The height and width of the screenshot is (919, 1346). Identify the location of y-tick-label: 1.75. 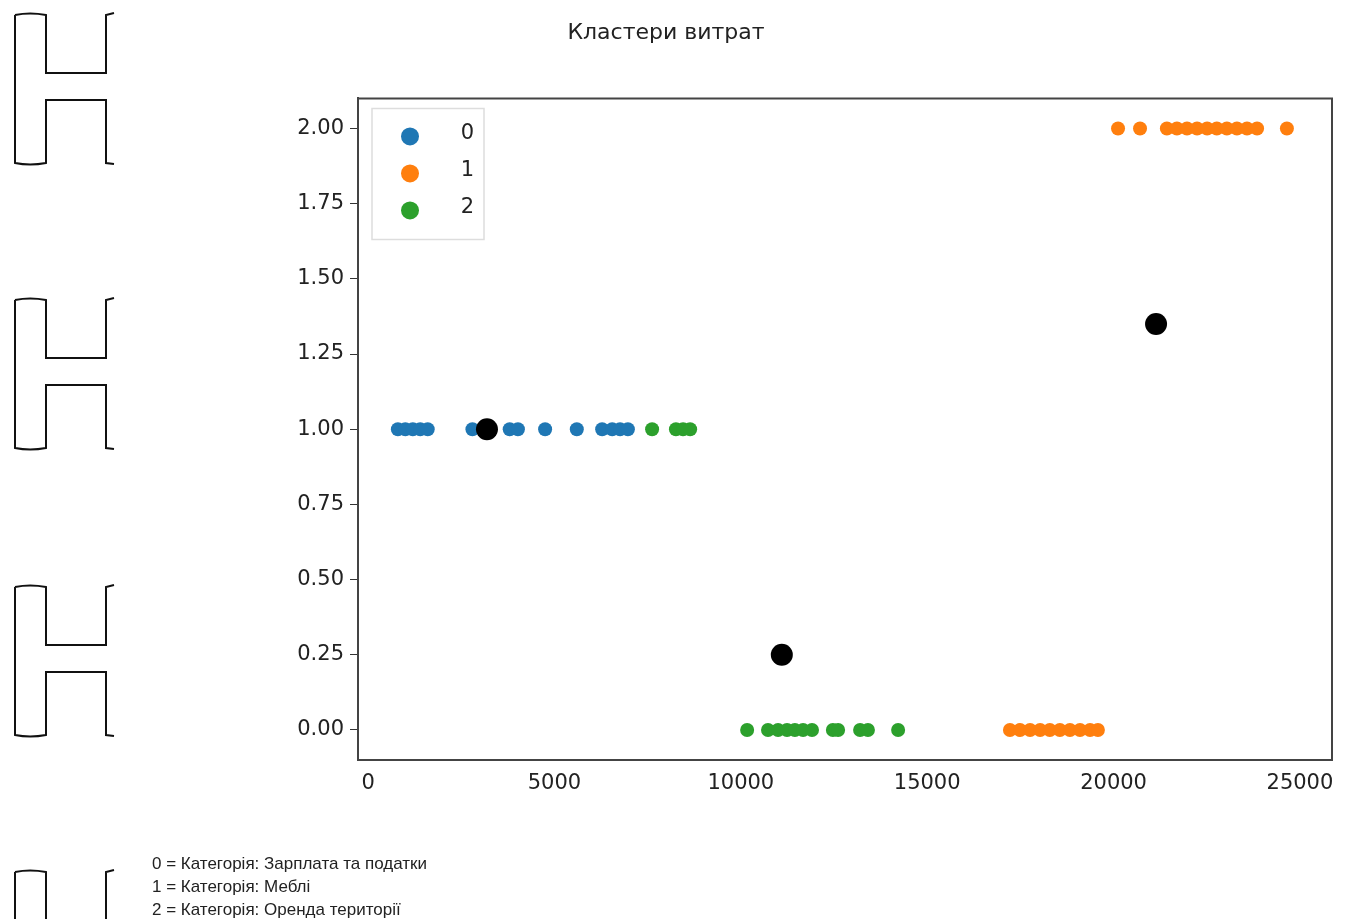
(320, 202).